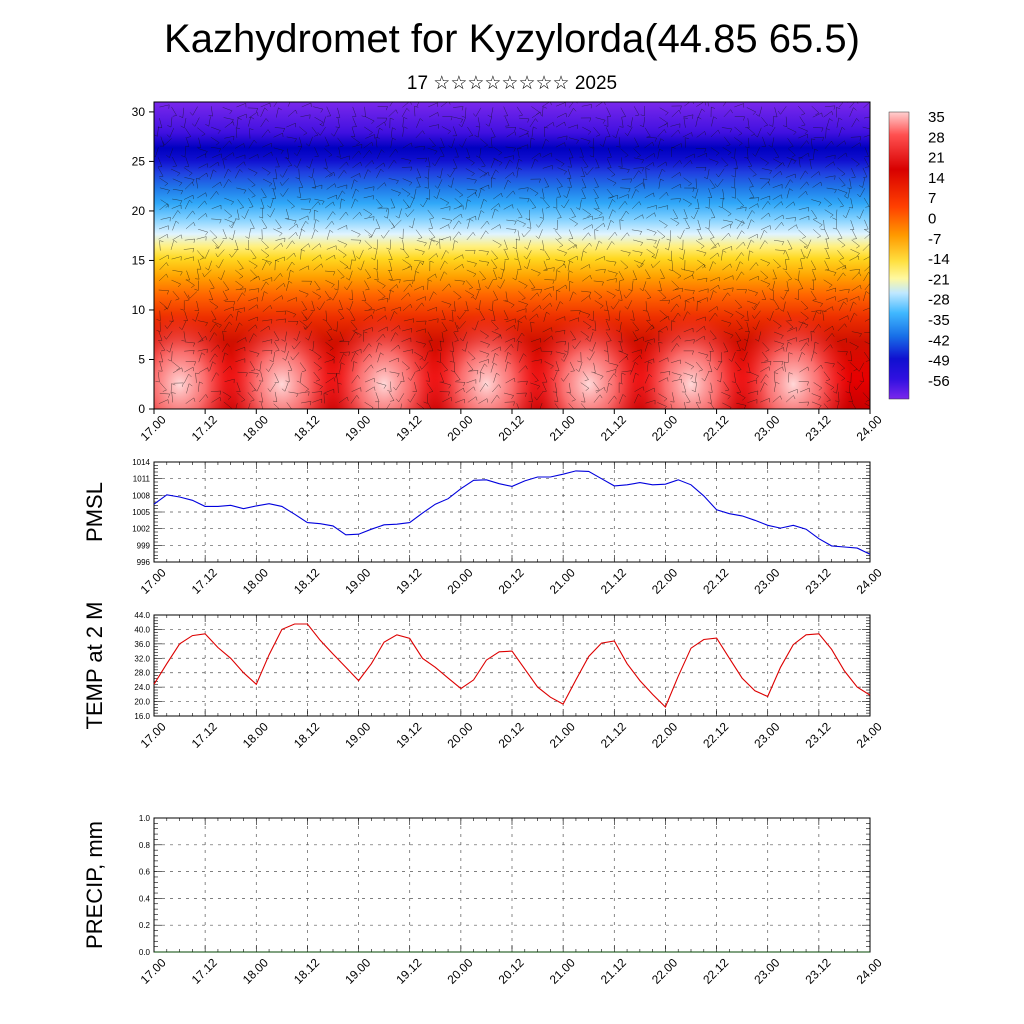  Describe the element at coordinates (459, 580) in the screenshot. I see `x-tick-label: 20.00` at that location.